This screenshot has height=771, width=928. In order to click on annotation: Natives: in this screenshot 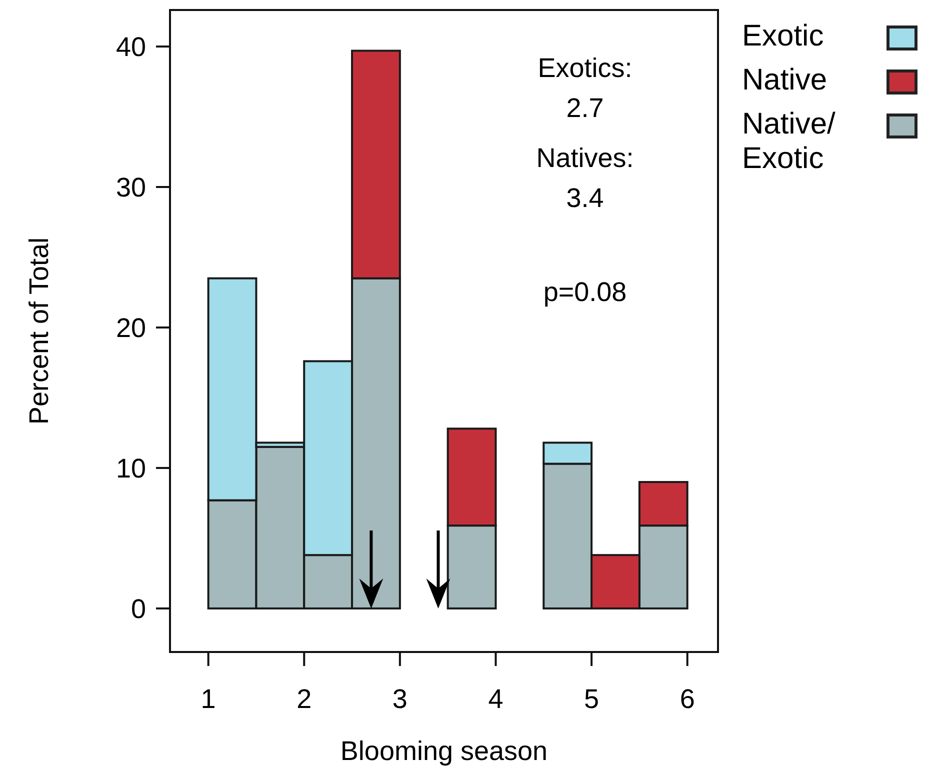, I will do `click(585, 158)`.